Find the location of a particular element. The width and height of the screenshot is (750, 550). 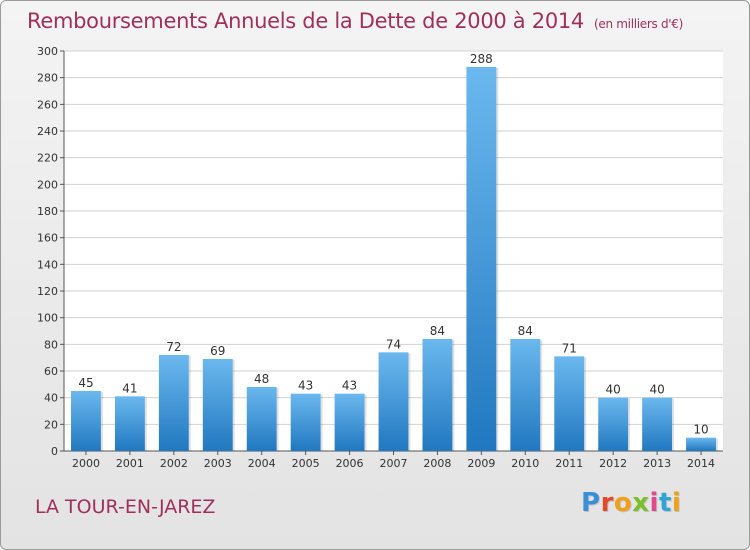

data-label: 45 is located at coordinates (85, 383).